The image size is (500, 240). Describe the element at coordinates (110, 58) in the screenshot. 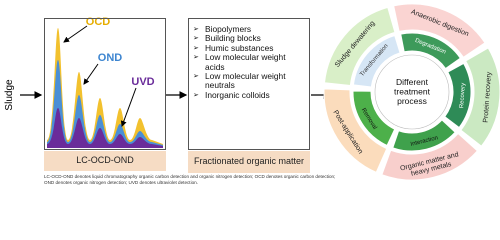

I see `ond-label: OND` at that location.